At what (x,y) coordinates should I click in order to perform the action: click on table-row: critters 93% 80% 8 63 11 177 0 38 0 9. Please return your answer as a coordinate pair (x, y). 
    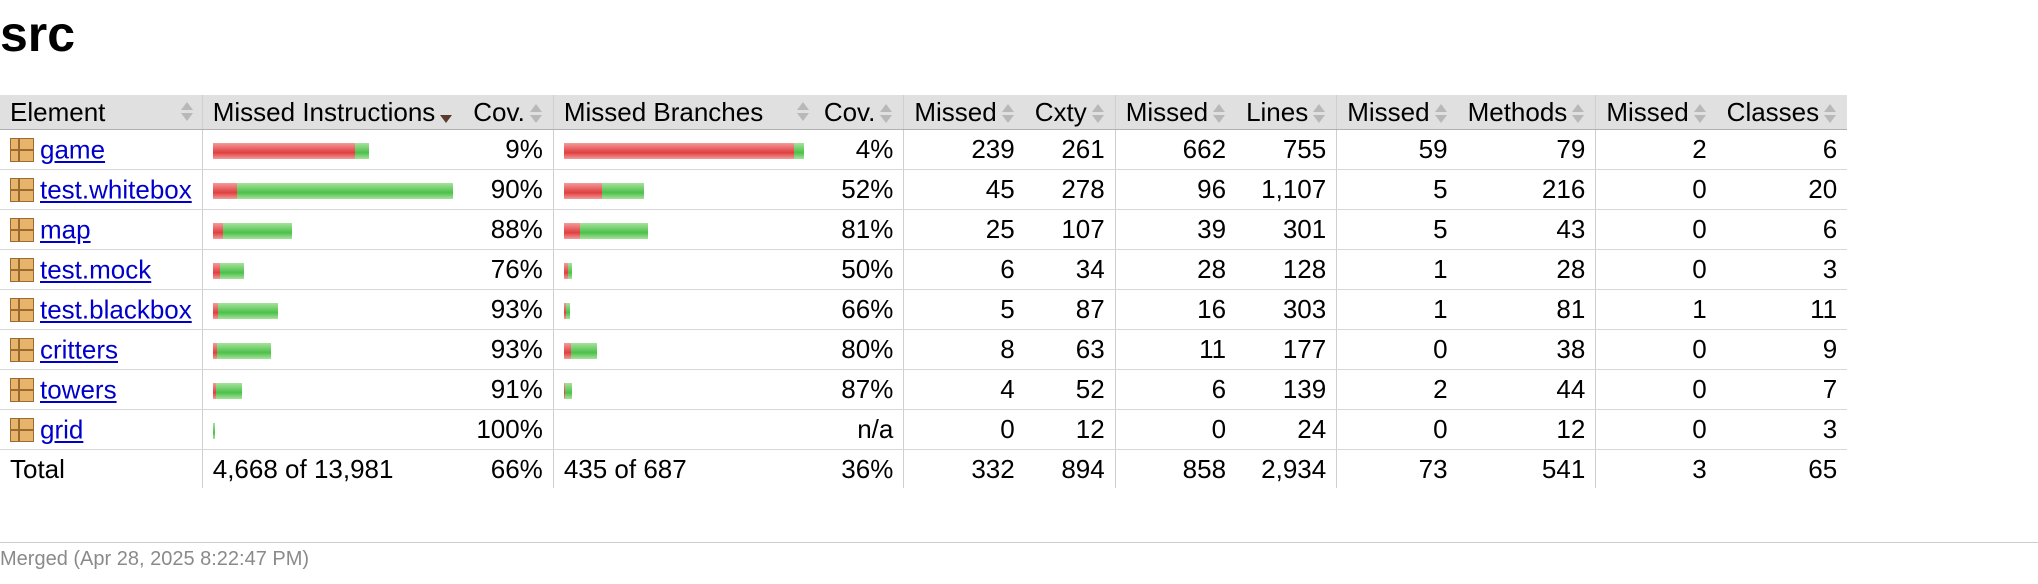
    Looking at the image, I should click on (924, 349).